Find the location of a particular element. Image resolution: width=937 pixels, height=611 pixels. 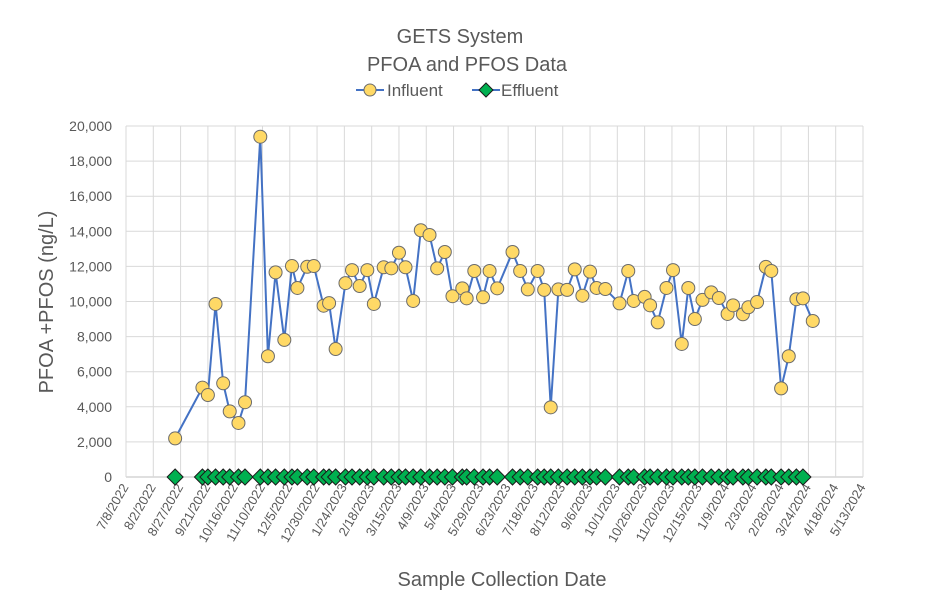

legend-influent-marker is located at coordinates (370, 90).